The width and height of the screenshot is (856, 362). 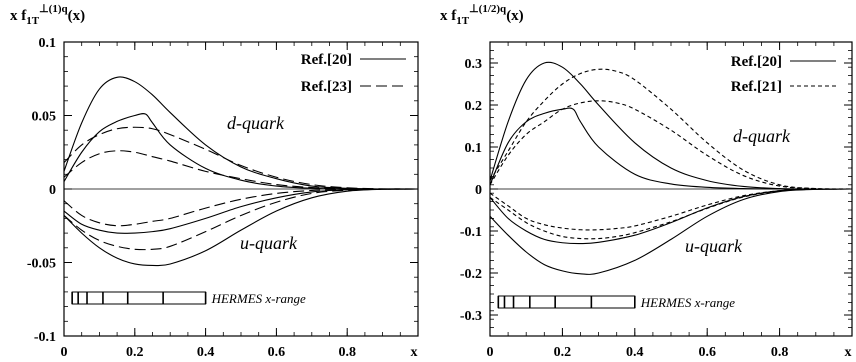 I want to click on y-tick-label: -0.2, so click(x=471, y=274).